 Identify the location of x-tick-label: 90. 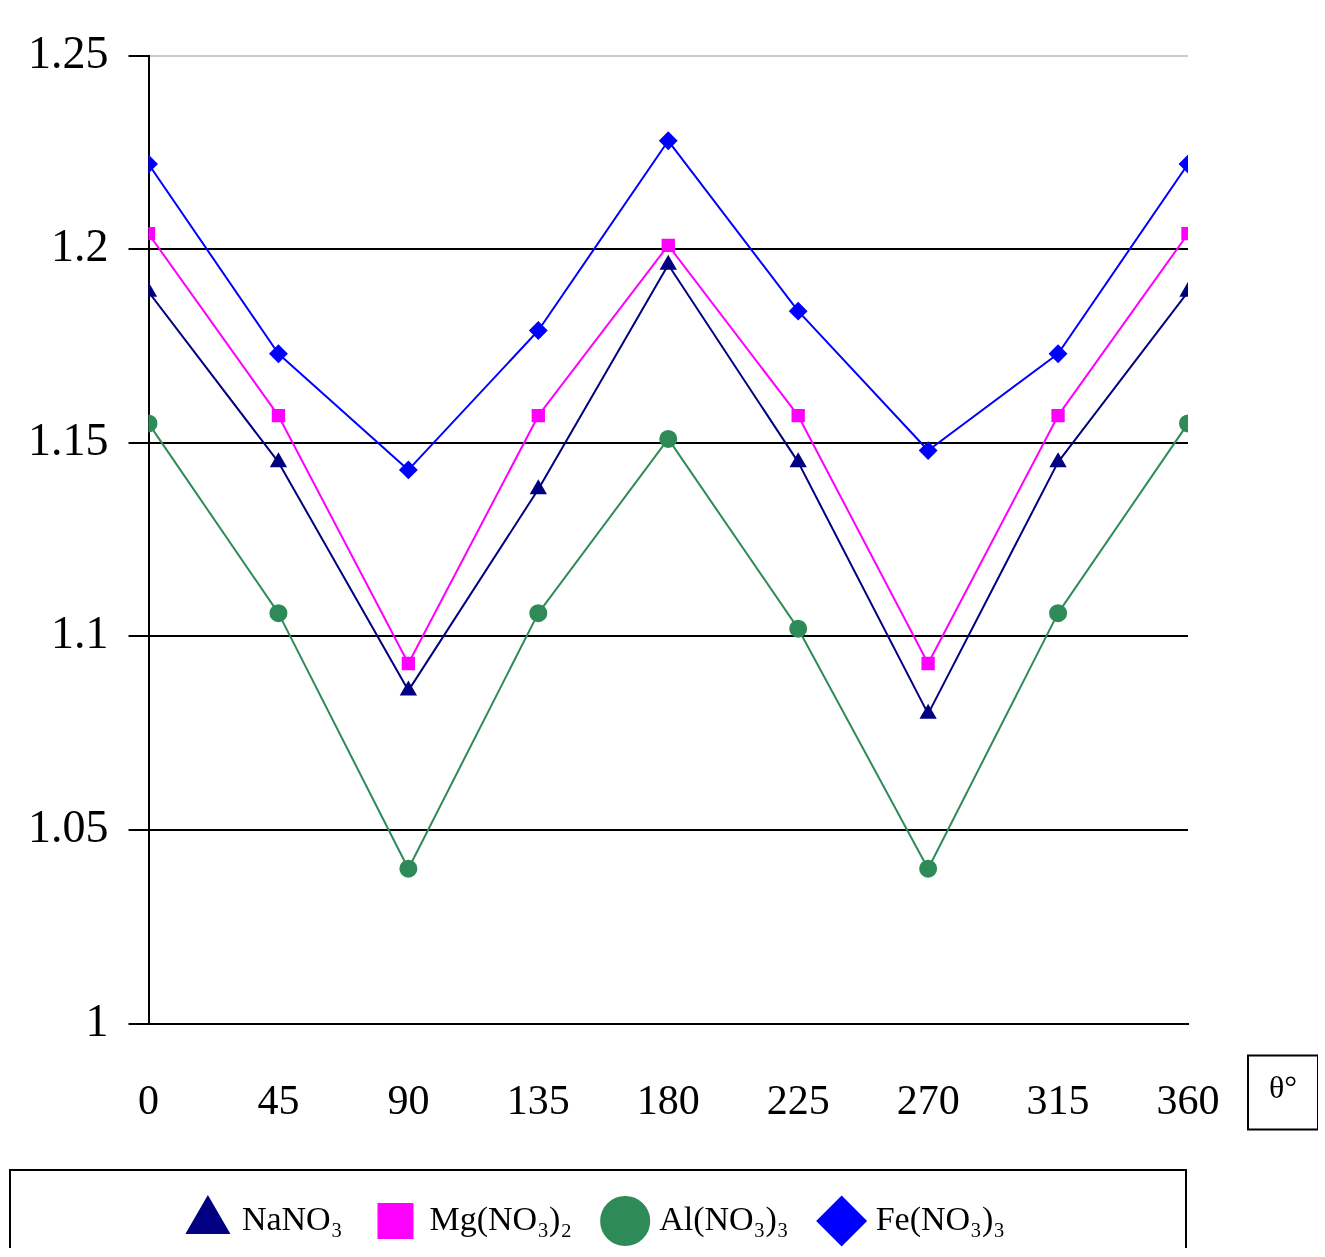
(408, 1099).